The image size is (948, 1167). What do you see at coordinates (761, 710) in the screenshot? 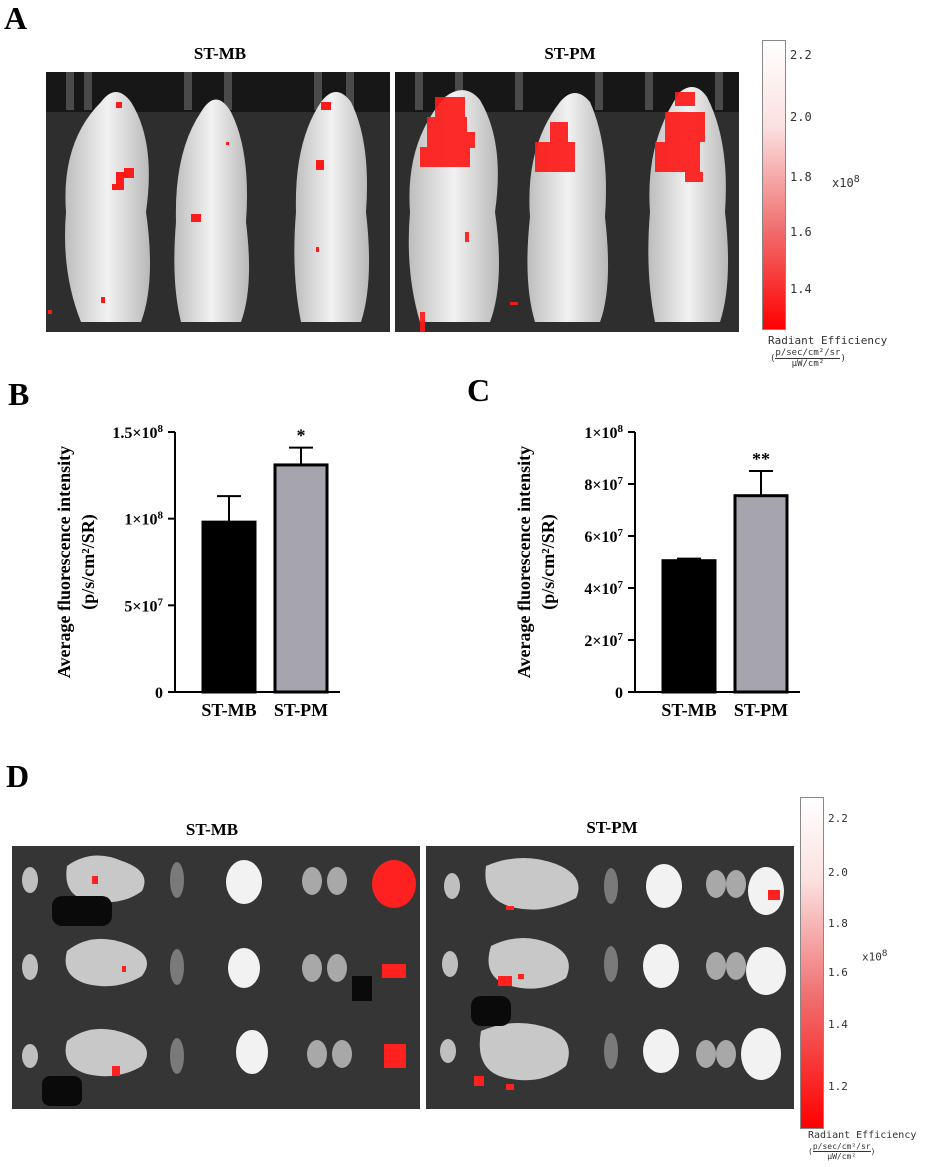
I see `chart-c-xlabel-1: ST-PM` at bounding box center [761, 710].